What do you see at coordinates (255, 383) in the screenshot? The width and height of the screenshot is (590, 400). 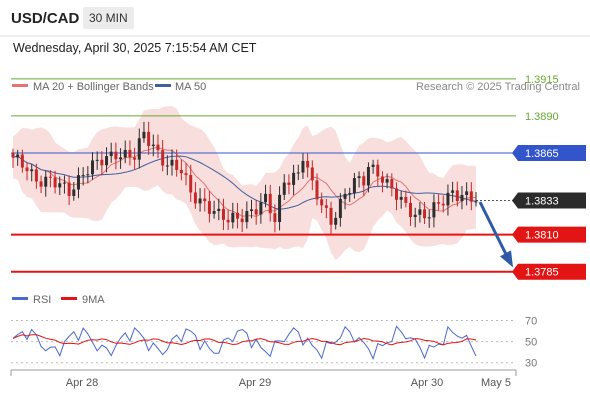 I see `x-tick-label: Apr 29` at bounding box center [255, 383].